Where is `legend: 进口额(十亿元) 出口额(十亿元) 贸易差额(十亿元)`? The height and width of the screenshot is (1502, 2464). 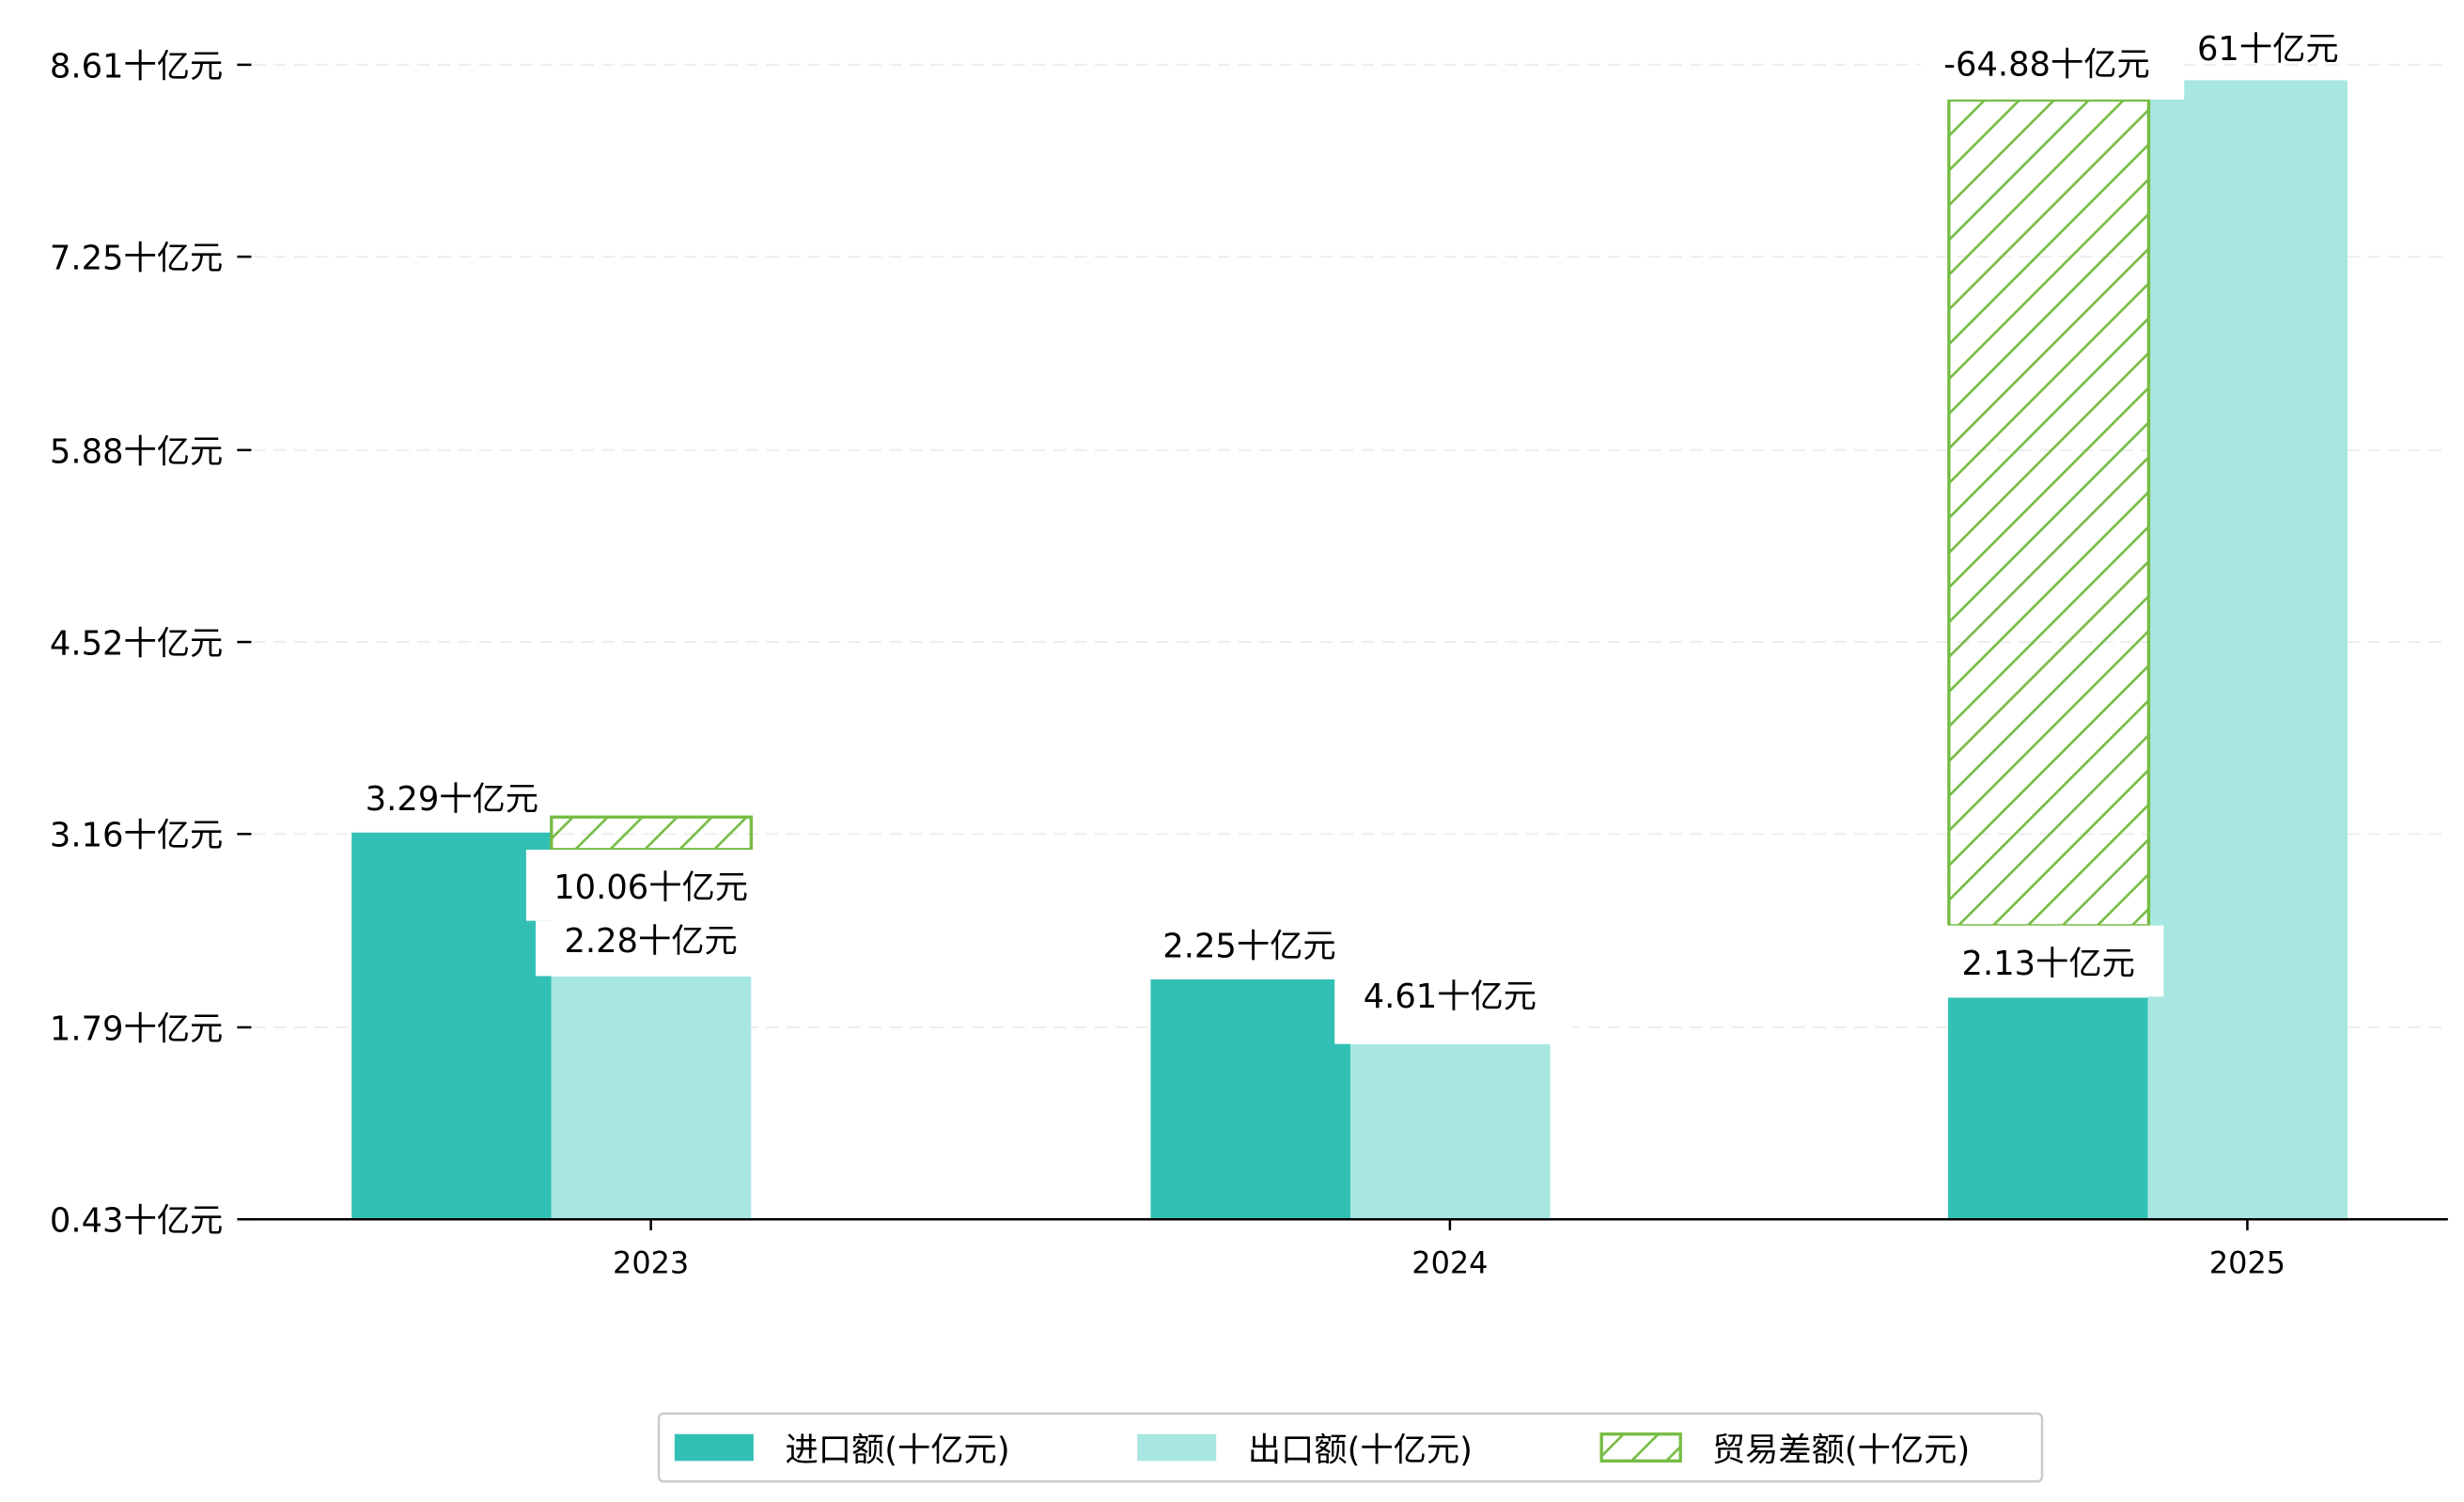 legend: 进口额(十亿元) 出口额(十亿元) 贸易差额(十亿元) is located at coordinates (1350, 1447).